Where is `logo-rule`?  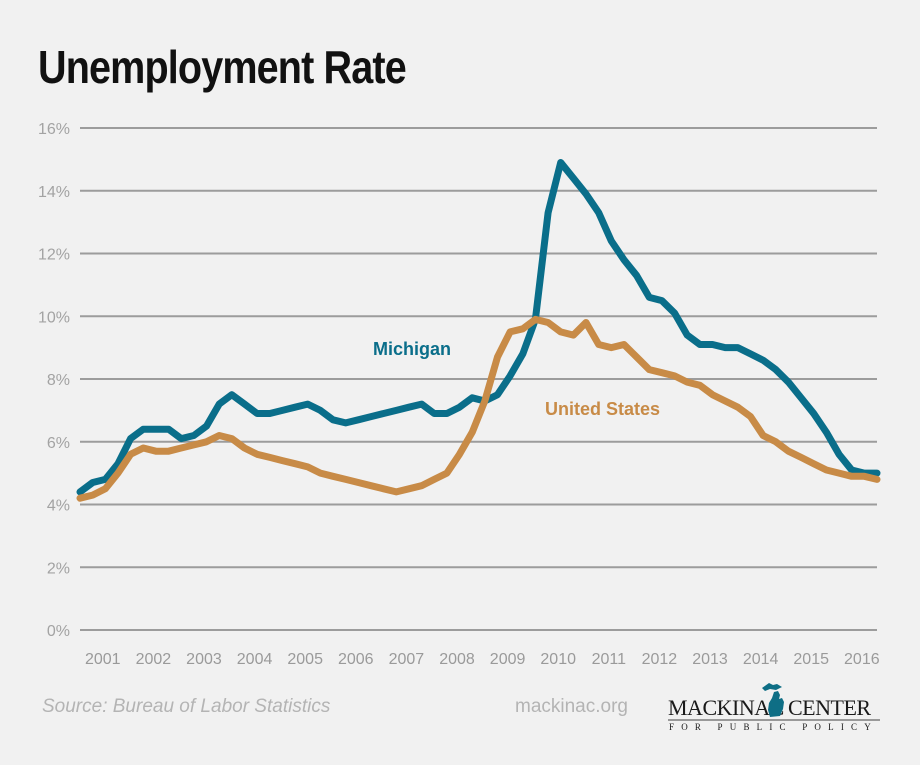
logo-rule is located at coordinates (774, 720).